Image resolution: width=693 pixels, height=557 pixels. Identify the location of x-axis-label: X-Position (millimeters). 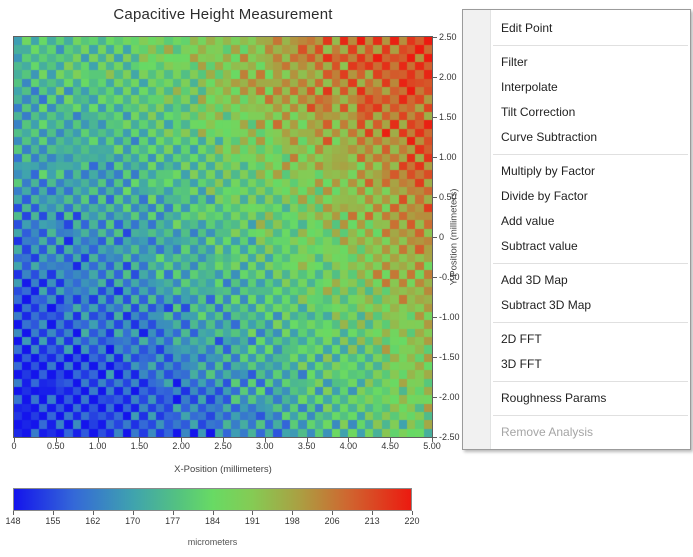
(223, 469).